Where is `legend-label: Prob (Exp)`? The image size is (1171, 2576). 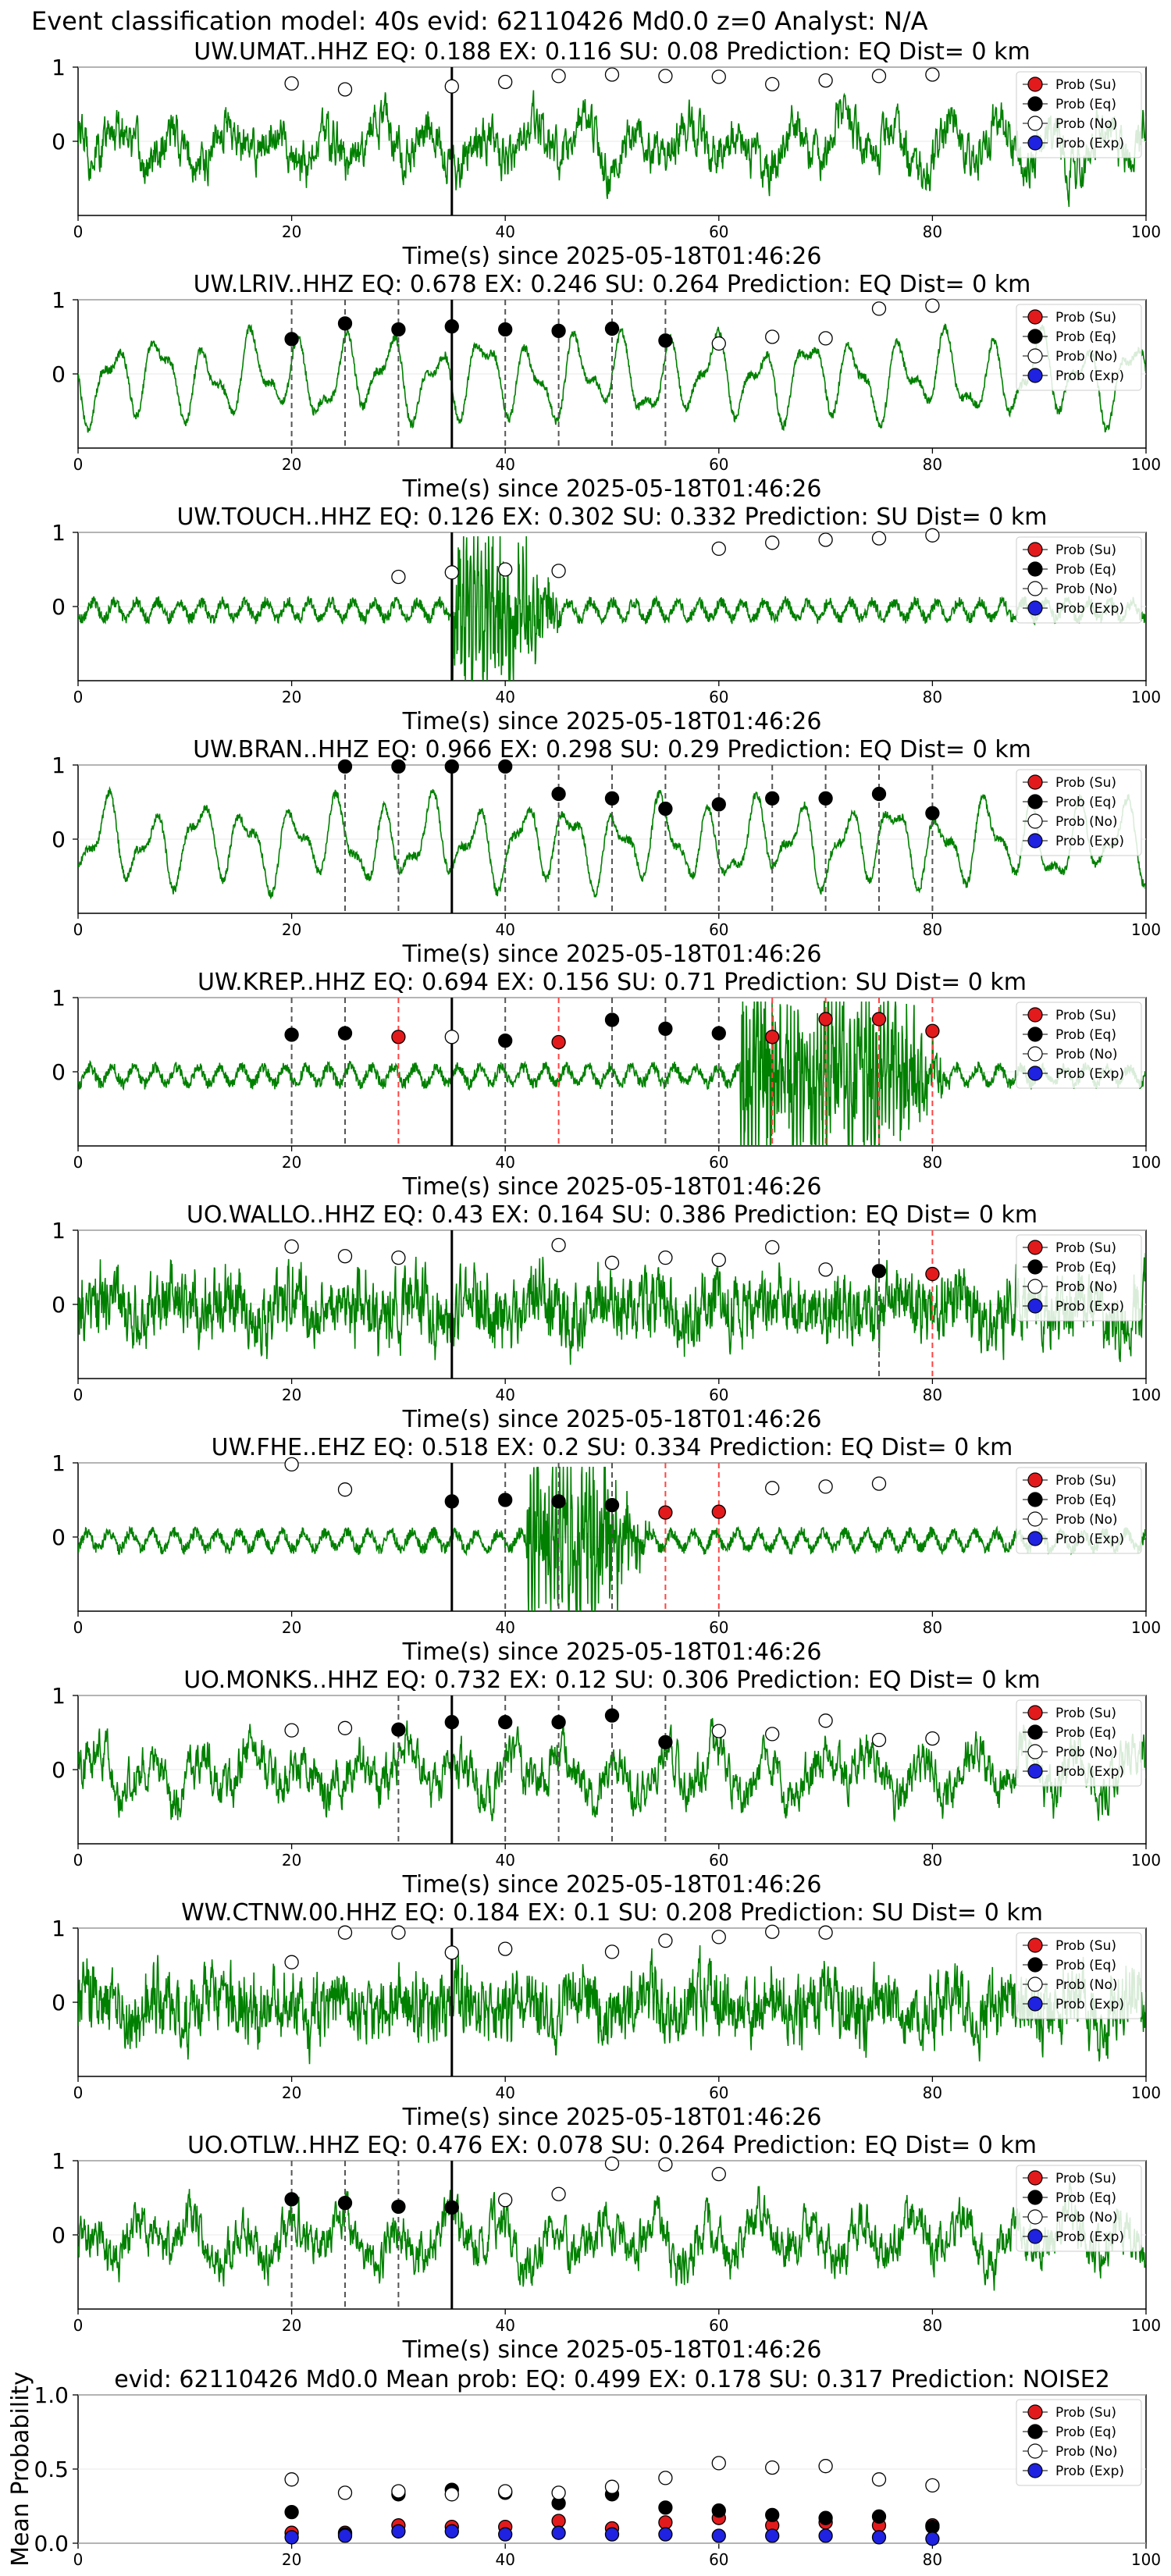
legend-label: Prob (Exp) is located at coordinates (1089, 1539).